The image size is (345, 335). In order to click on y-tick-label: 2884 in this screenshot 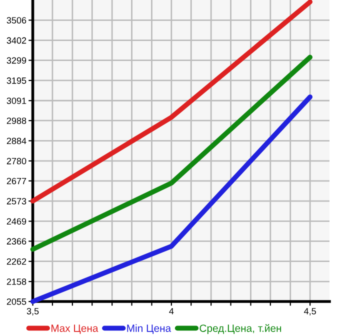, I will do `click(16, 141)`.